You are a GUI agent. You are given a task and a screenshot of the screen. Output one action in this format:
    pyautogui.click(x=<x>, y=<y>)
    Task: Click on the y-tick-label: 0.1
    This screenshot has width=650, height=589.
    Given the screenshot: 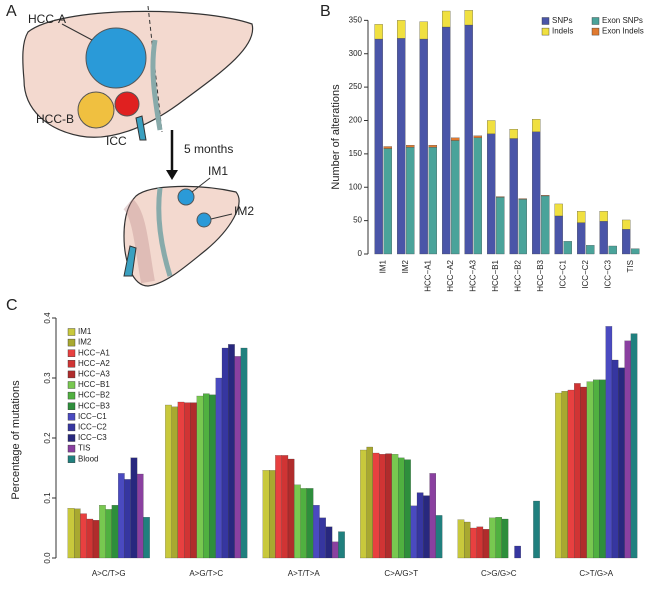 What is the action you would take?
    pyautogui.click(x=47, y=498)
    